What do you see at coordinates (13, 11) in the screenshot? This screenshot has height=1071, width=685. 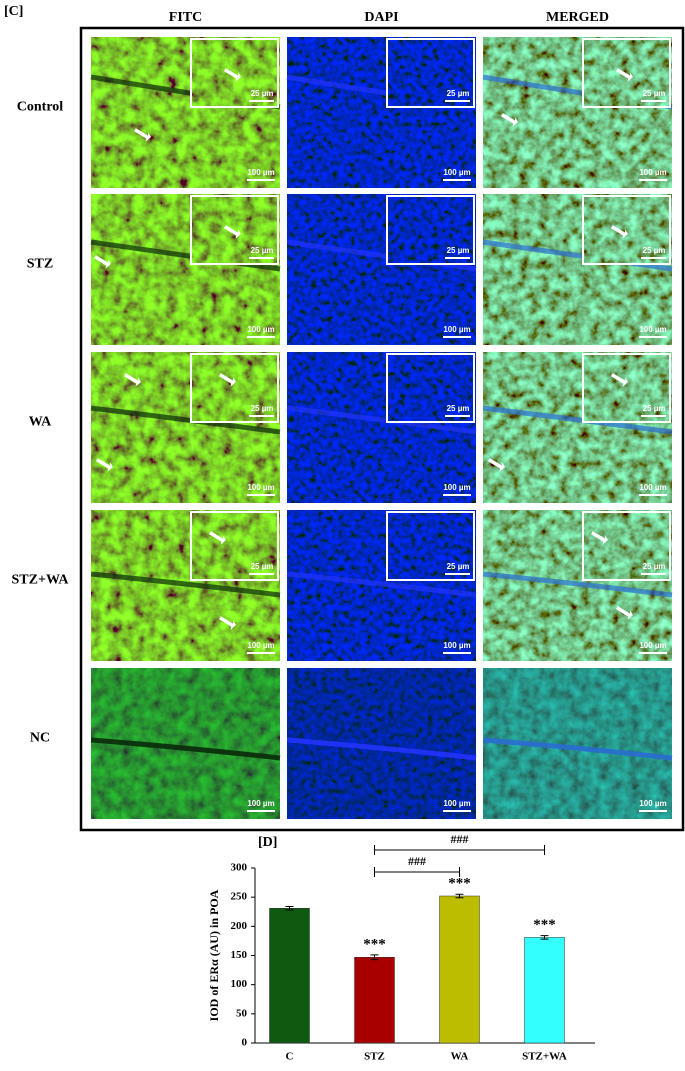 I see `panel-label: [C]` at bounding box center [13, 11].